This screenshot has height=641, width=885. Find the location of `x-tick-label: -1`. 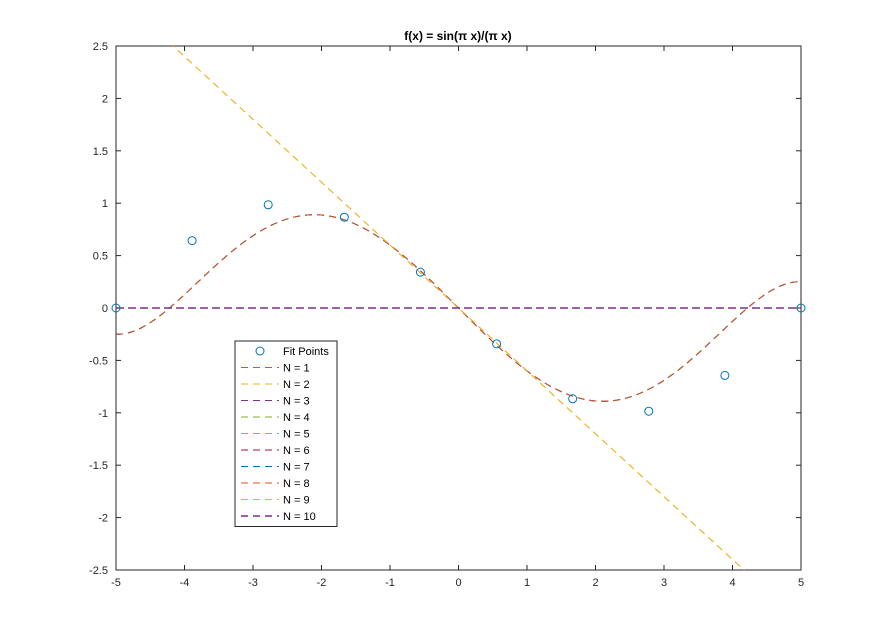

x-tick-label: -1 is located at coordinates (390, 583).